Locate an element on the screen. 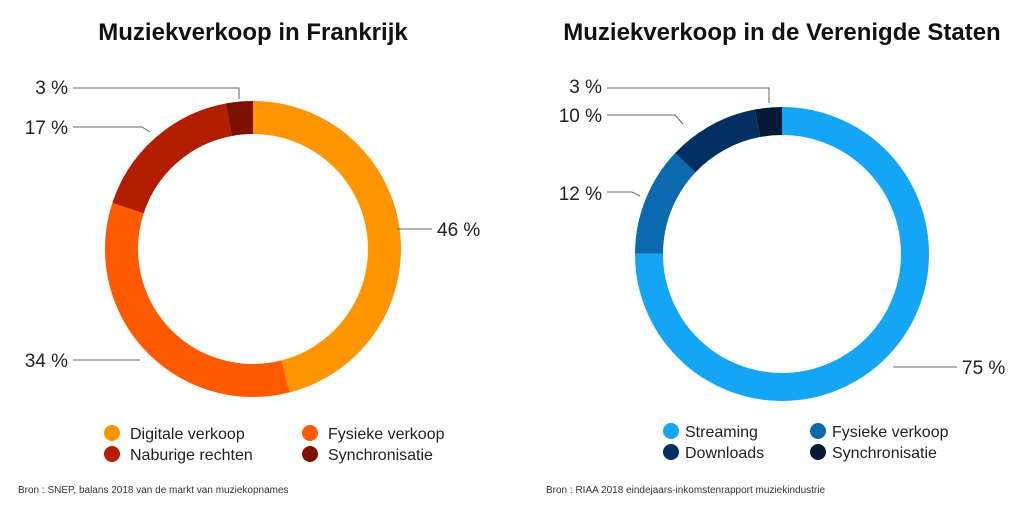 The width and height of the screenshot is (1024, 511). percent-label-fysieke-verkoop: 12 % is located at coordinates (580, 194).